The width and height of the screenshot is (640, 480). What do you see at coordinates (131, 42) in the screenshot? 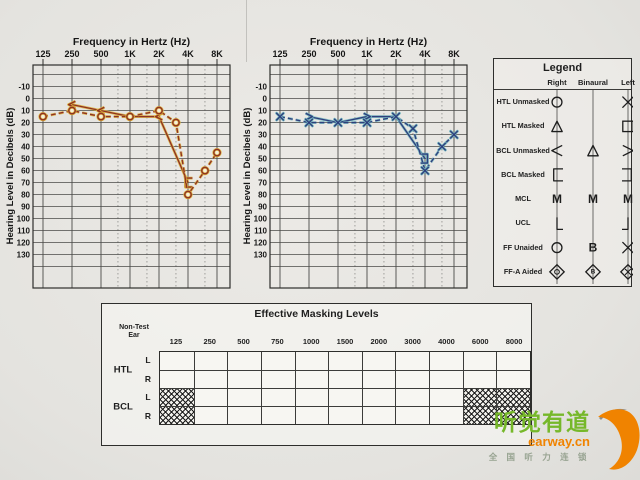
I see `chart-title: Frequency in Hertz (Hz)` at bounding box center [131, 42].